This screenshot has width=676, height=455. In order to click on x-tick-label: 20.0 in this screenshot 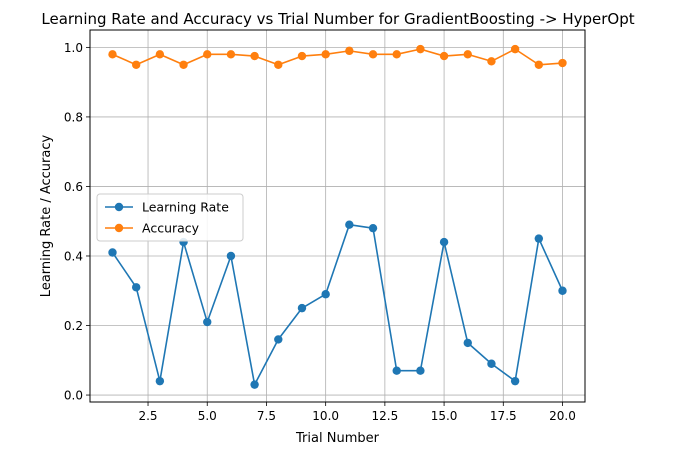, I will do `click(562, 416)`.